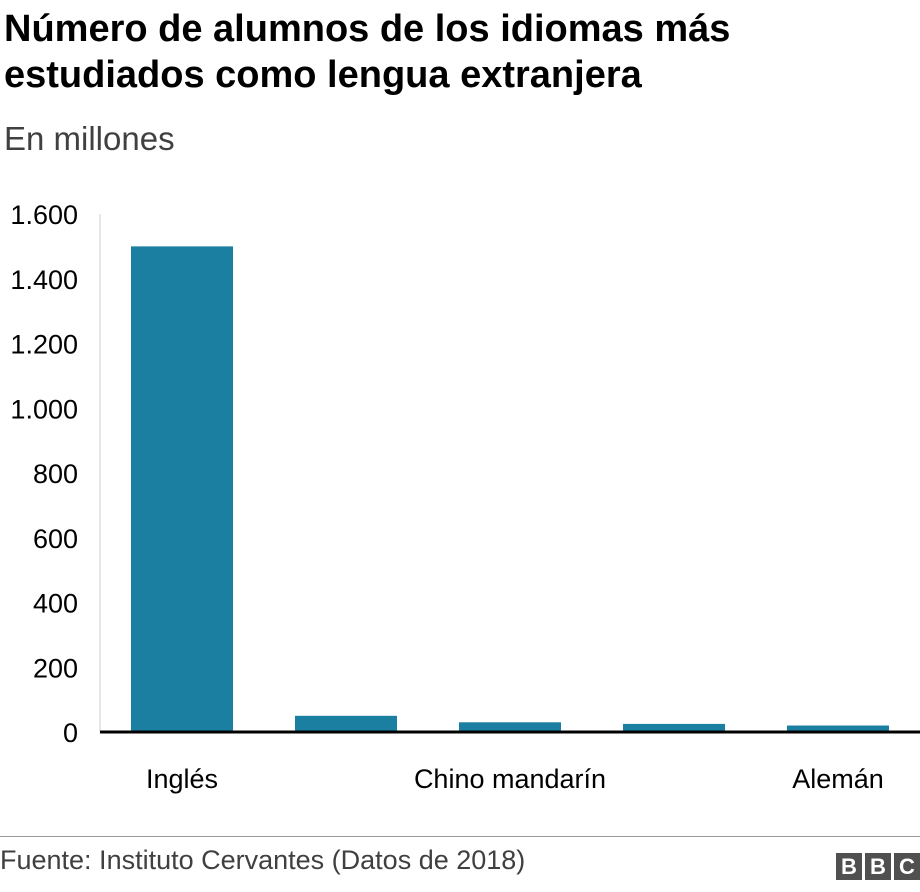 Image resolution: width=920 pixels, height=892 pixels. What do you see at coordinates (510, 779) in the screenshot?
I see `x-tick-label: Chino mandarín` at bounding box center [510, 779].